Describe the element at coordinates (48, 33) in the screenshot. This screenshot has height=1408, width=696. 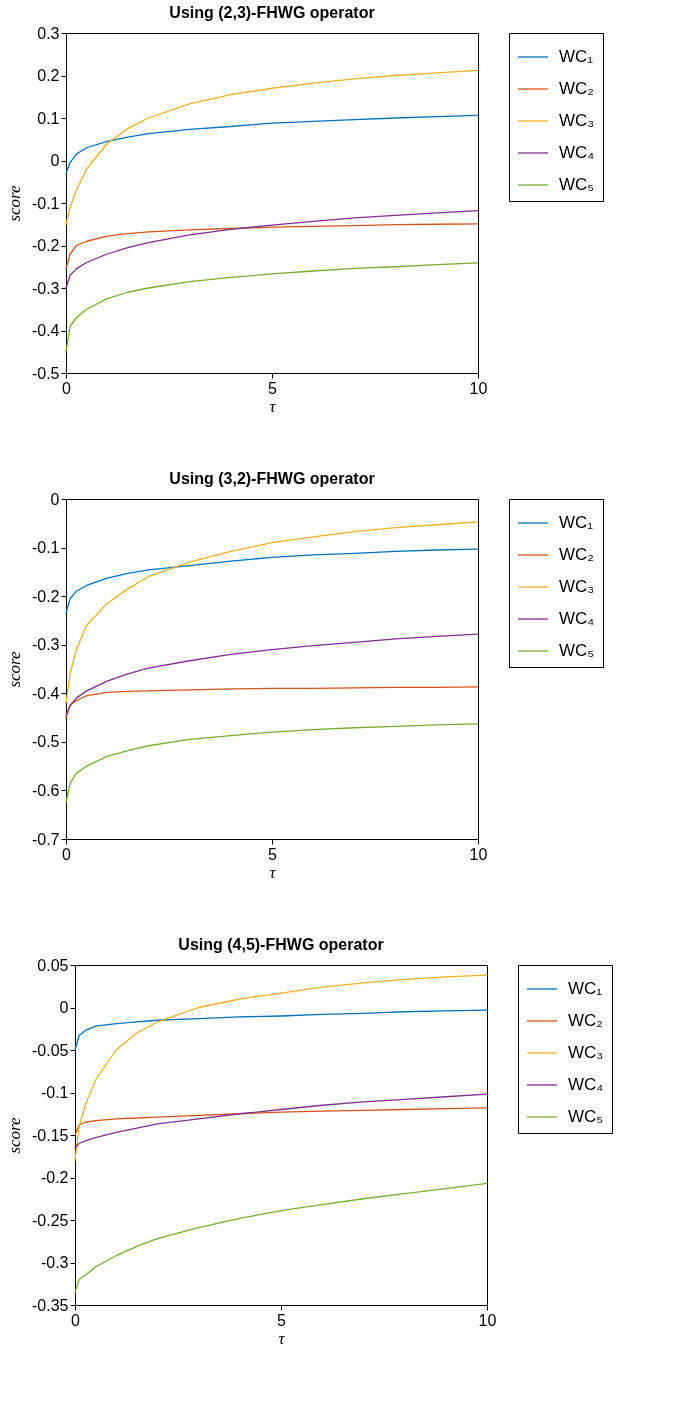
I see `y-tick-label: 0.3` at that location.